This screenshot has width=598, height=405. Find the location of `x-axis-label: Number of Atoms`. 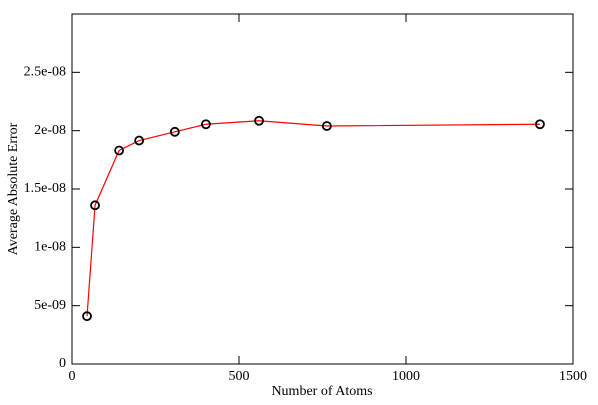

x-axis-label: Number of Atoms is located at coordinates (321, 391).